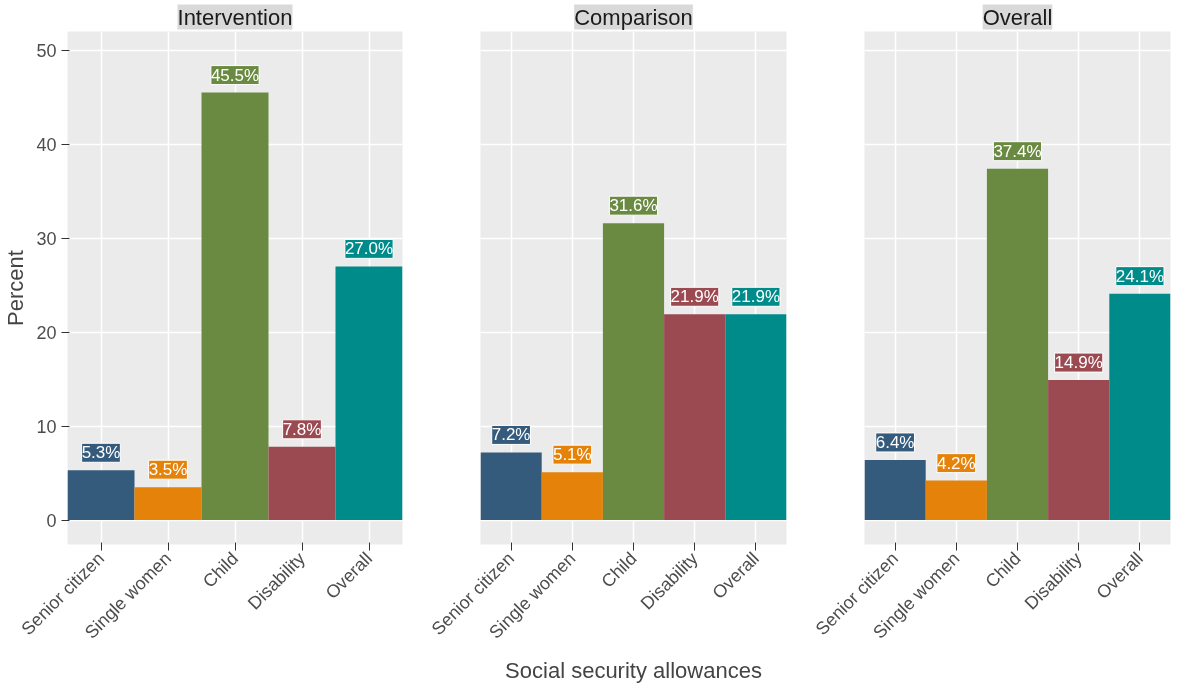 This screenshot has height=688, width=1178. I want to click on y-tick-label: 0, so click(51, 520).